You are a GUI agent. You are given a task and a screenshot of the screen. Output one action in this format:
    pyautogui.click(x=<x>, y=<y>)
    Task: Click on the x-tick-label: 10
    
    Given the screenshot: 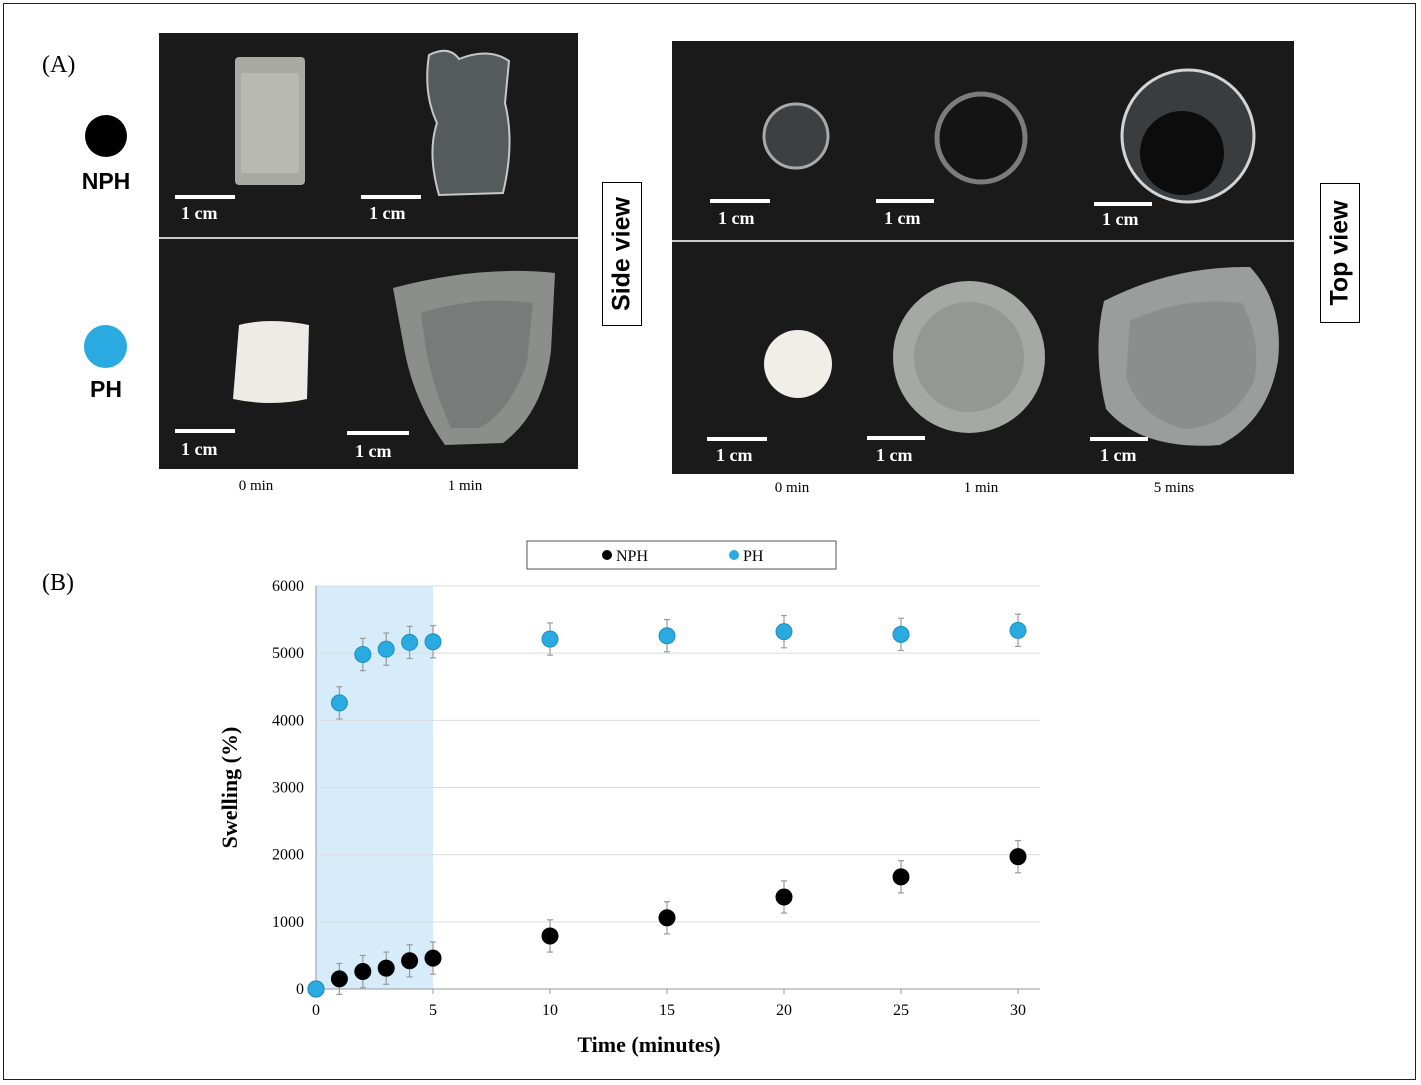 What is the action you would take?
    pyautogui.click(x=550, y=1010)
    